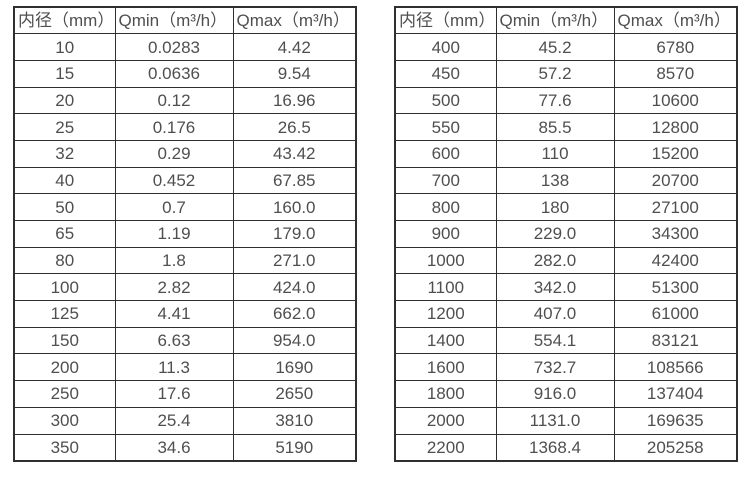 The image size is (750, 483). What do you see at coordinates (294, 394) in the screenshot?
I see `cell: 2650` at bounding box center [294, 394].